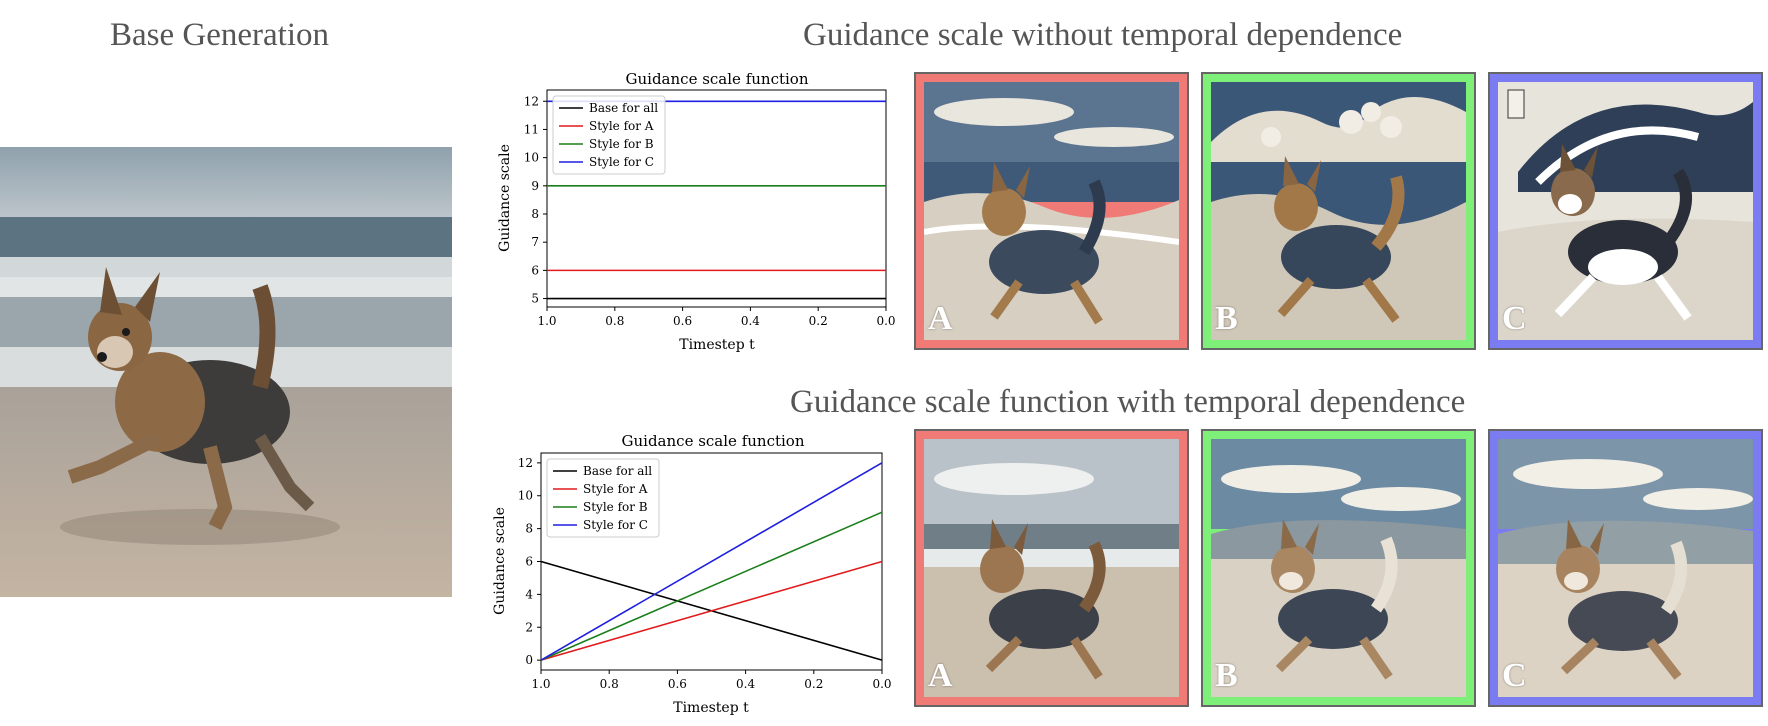 This screenshot has width=1768, height=726. I want to click on style-a-static-image: A, so click(1051, 211).